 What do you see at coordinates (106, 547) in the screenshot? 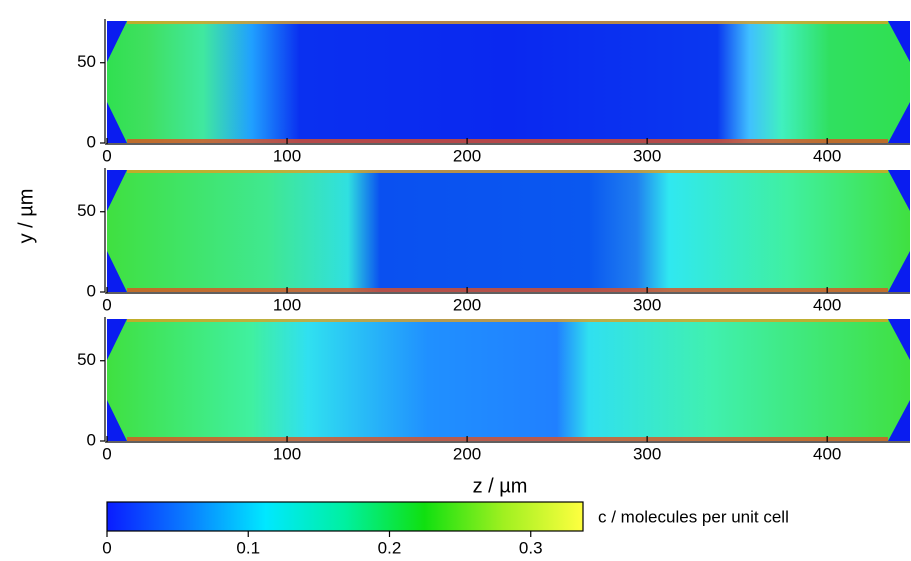
I see `colorbar-tick-label: 0` at bounding box center [106, 547].